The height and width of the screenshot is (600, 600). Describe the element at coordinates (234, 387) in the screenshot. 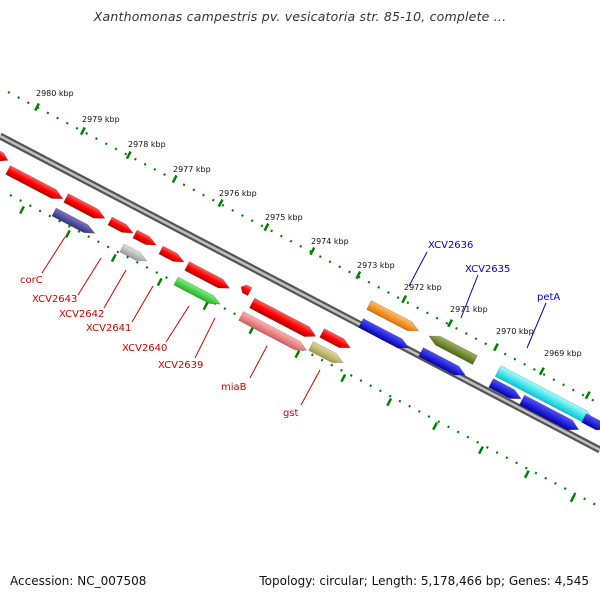

I see `gene-label-miaB: miaB` at that location.